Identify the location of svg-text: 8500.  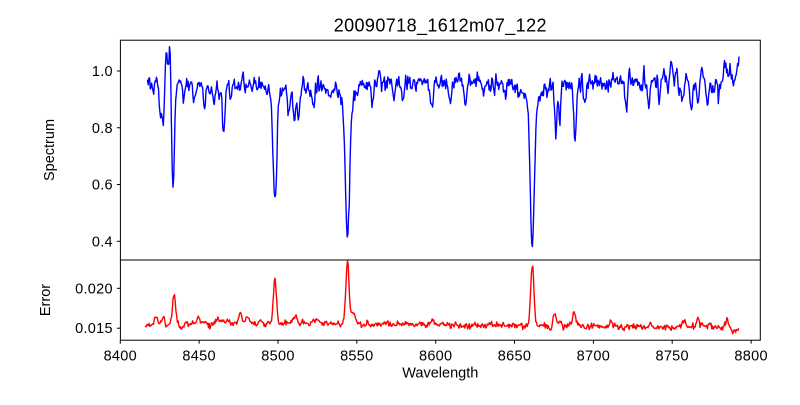
(277, 356).